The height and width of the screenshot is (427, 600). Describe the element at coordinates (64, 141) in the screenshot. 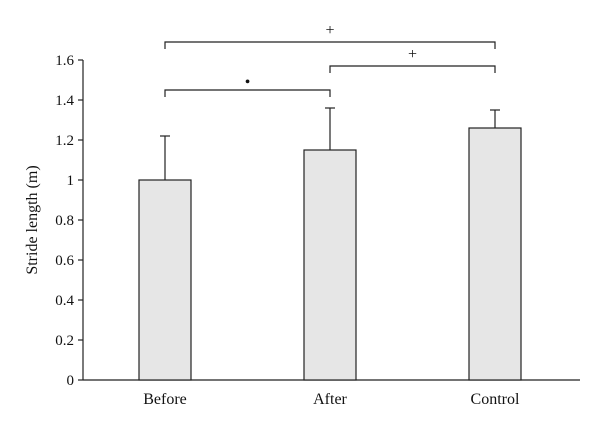

I see `y-tick-label: 1.2` at that location.